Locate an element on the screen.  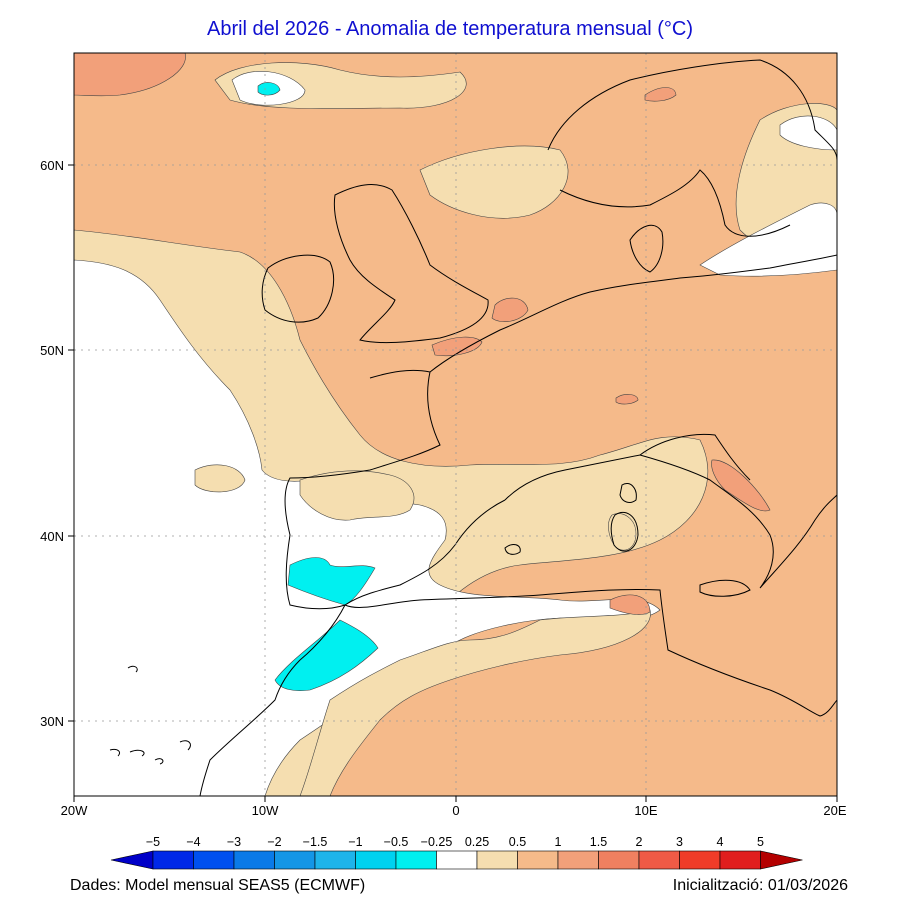
field-neutral-baltic is located at coordinates (768, 239).